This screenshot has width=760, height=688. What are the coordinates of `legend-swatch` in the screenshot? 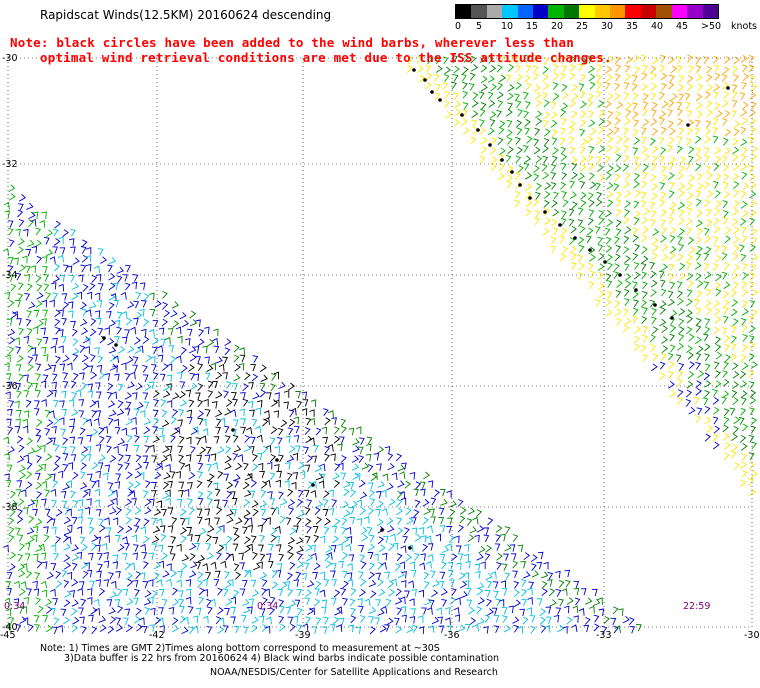 It's located at (602, 11).